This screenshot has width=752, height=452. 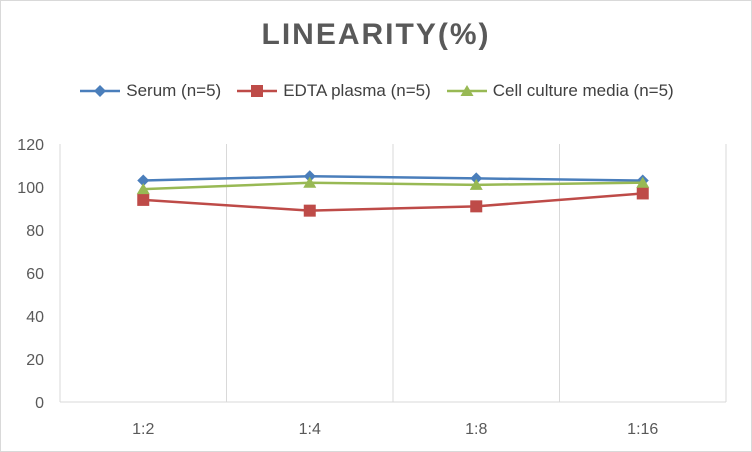 I want to click on y-tick-label: 60, so click(x=35, y=274).